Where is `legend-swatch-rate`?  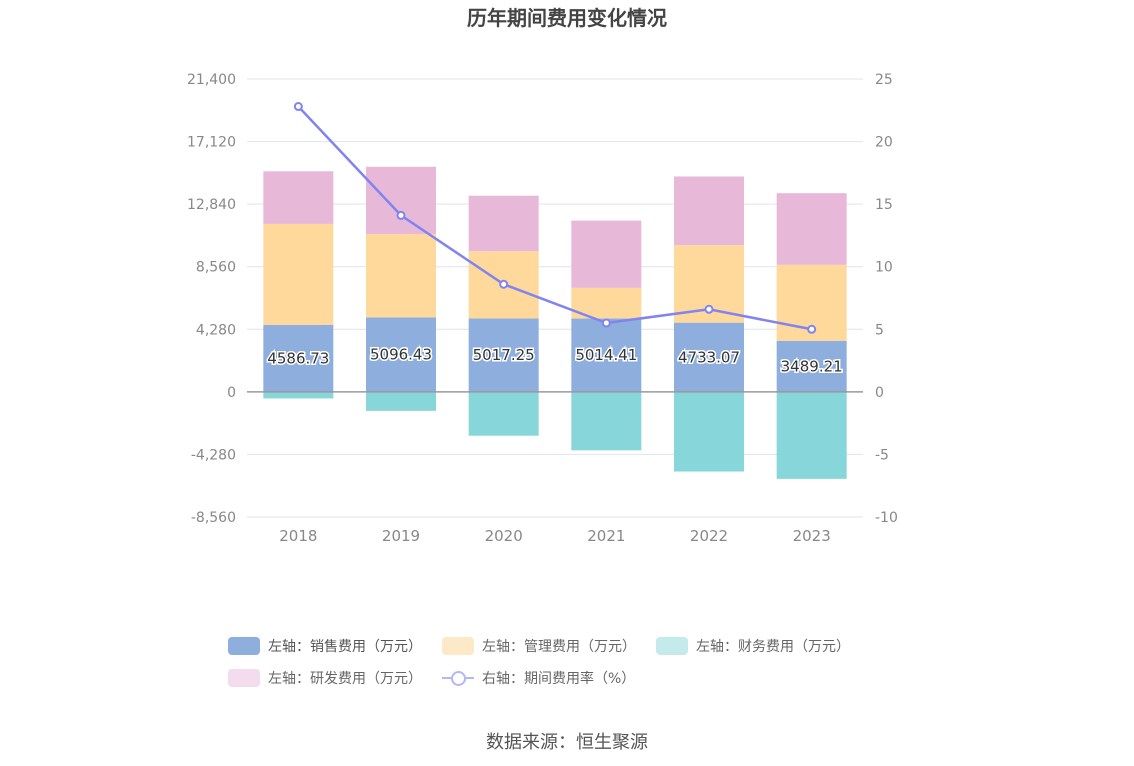 legend-swatch-rate is located at coordinates (458, 678).